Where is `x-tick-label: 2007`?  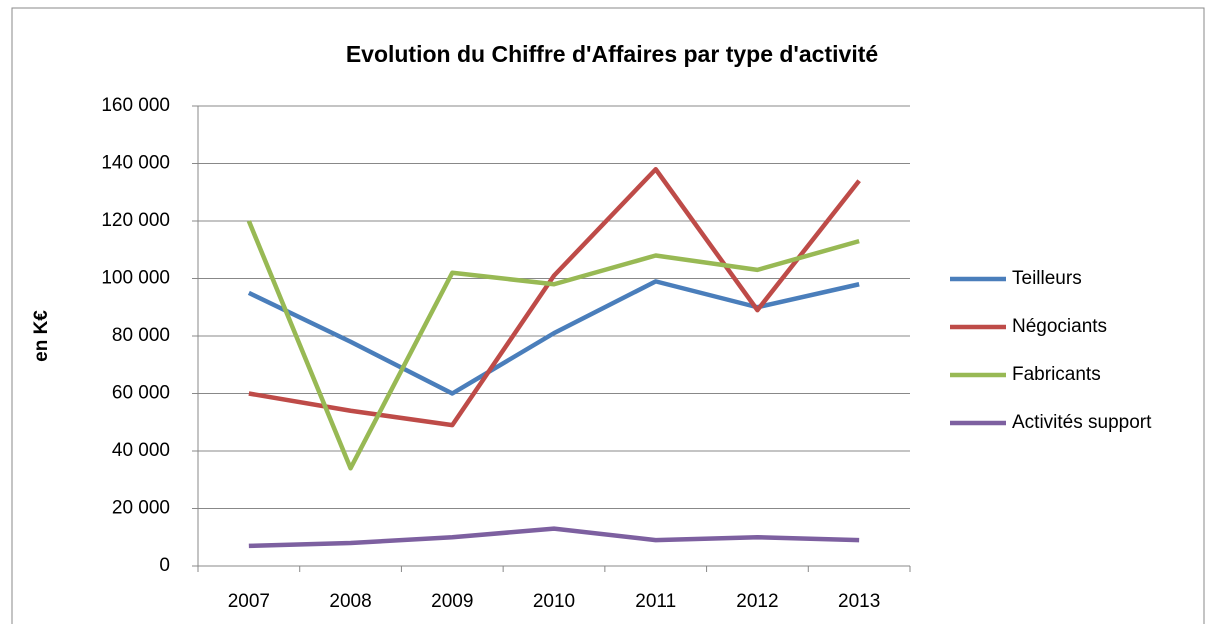 x-tick-label: 2007 is located at coordinates (249, 601).